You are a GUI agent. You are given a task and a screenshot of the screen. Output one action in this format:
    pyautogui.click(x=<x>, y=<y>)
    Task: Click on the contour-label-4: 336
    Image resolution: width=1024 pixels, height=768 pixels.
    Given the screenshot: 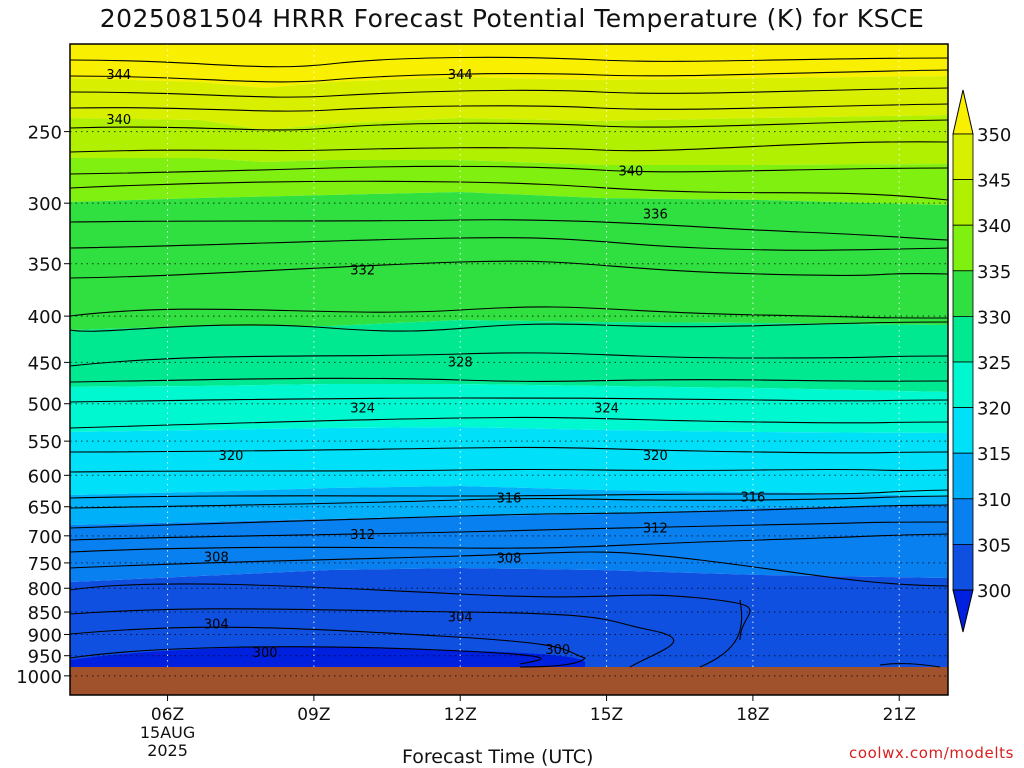 What is the action you would take?
    pyautogui.click(x=655, y=215)
    